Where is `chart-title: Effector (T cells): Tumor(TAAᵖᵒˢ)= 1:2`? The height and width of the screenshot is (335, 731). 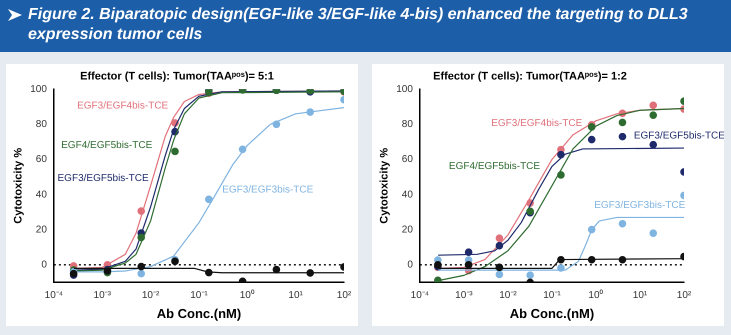 chart-title: Effector (T cells): Tumor(TAAᵖᵒˢ)= 1:2 is located at coordinates (530, 76).